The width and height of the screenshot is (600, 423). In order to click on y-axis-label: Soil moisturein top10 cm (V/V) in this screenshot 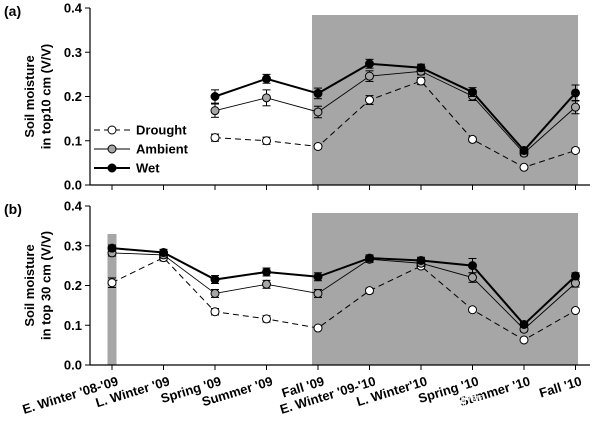, I will do `click(37, 96)`.